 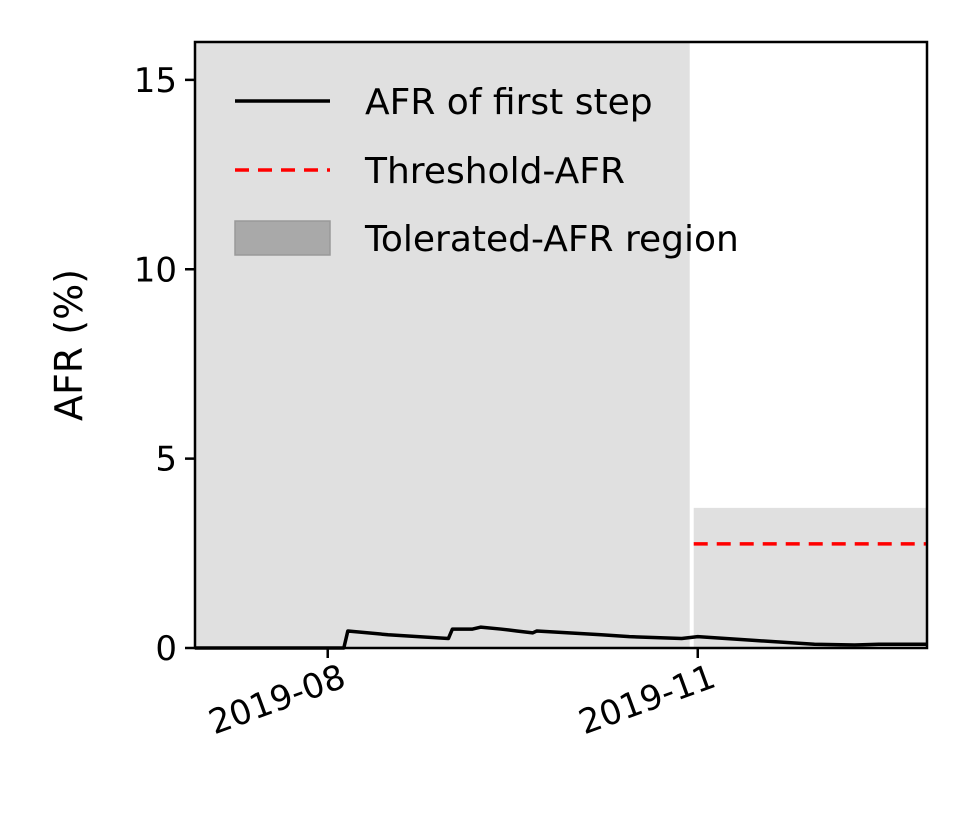 What do you see at coordinates (282, 238) in the screenshot?
I see `legend-handle-patch` at bounding box center [282, 238].